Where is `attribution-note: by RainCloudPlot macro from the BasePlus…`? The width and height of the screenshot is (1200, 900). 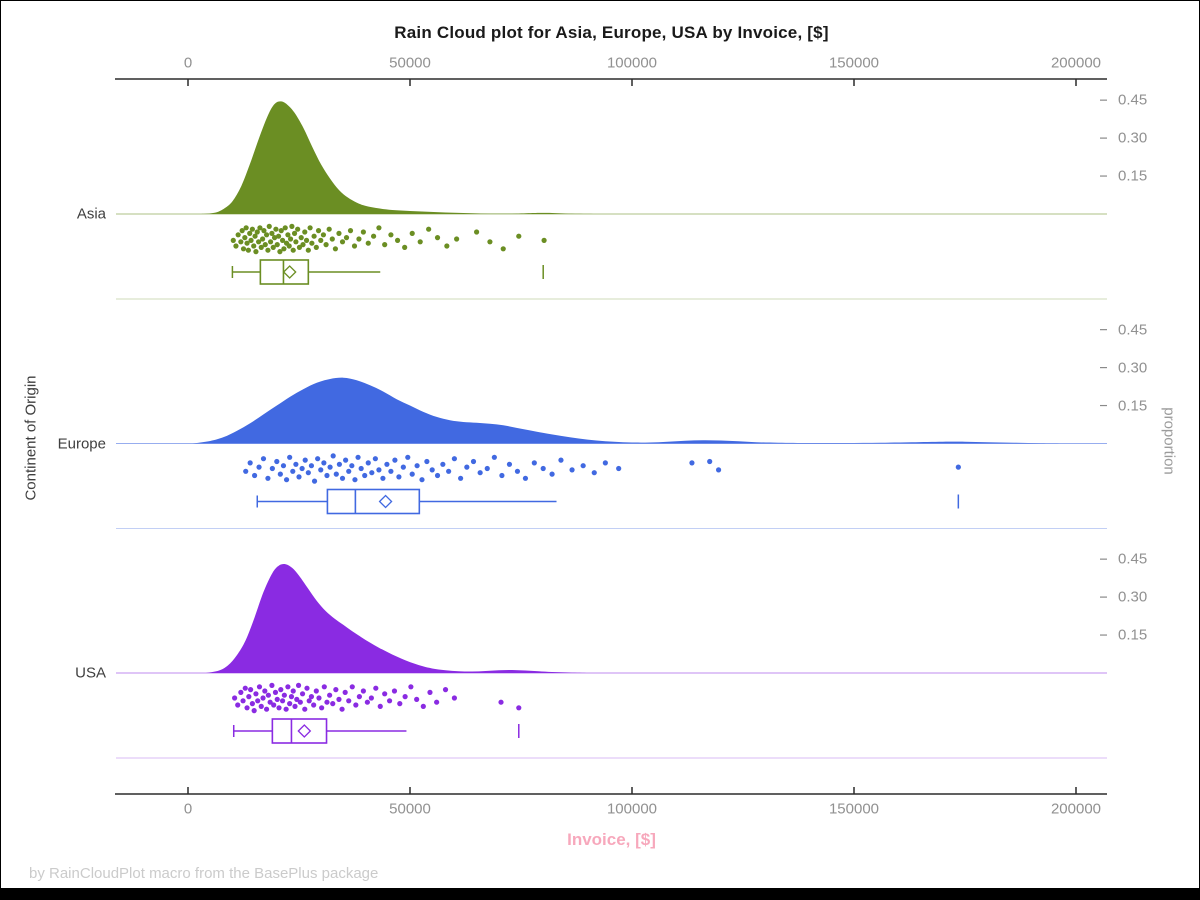 attribution-note: by RainCloudPlot macro from the BasePlus… is located at coordinates (204, 873).